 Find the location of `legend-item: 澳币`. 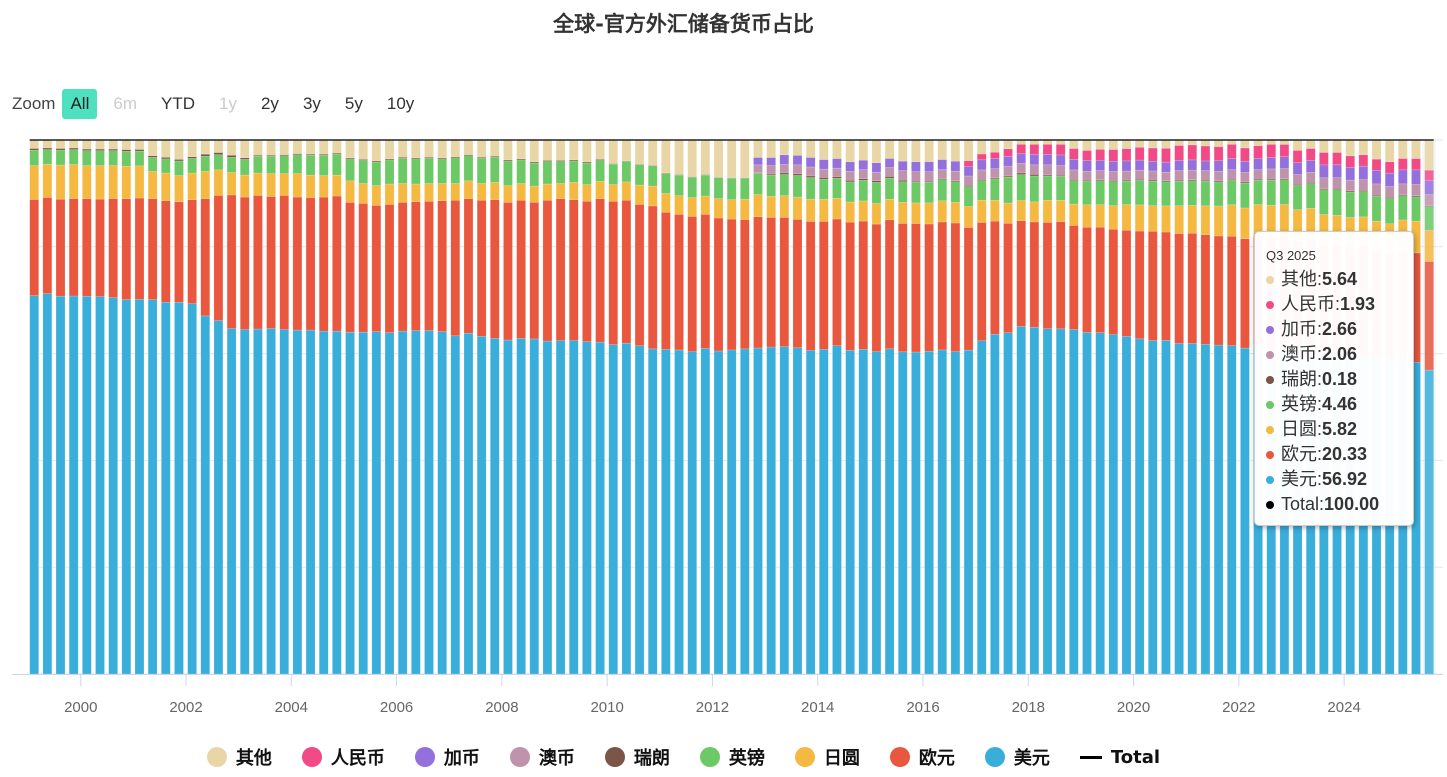

legend-item: 澳币 is located at coordinates (542, 757).